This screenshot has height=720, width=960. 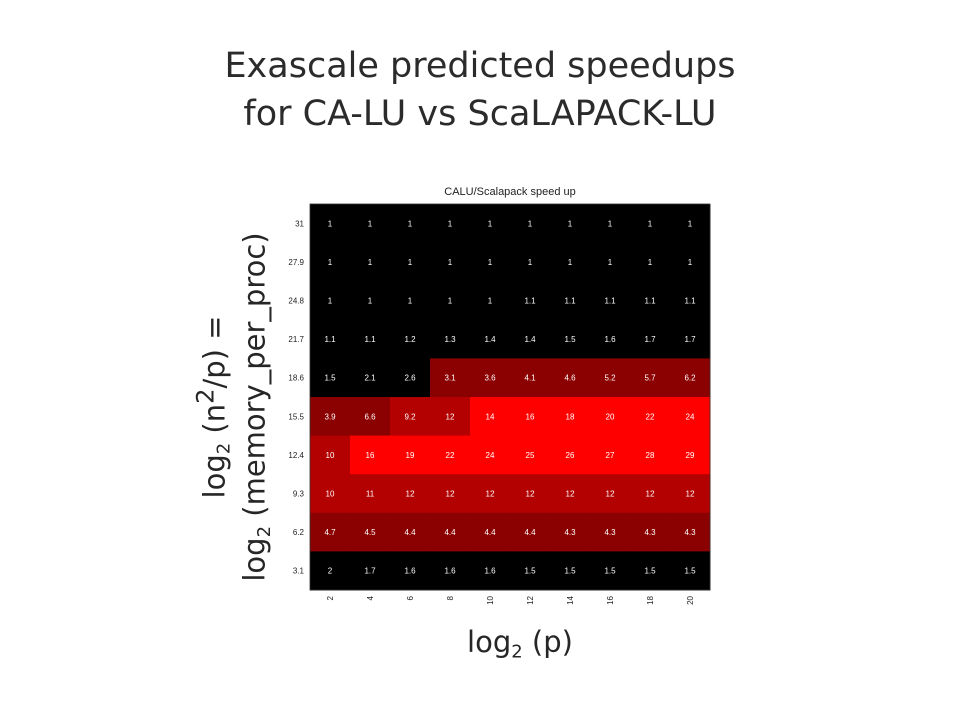 What do you see at coordinates (490, 378) in the screenshot?
I see `heatmap-cell-label: 3.6` at bounding box center [490, 378].